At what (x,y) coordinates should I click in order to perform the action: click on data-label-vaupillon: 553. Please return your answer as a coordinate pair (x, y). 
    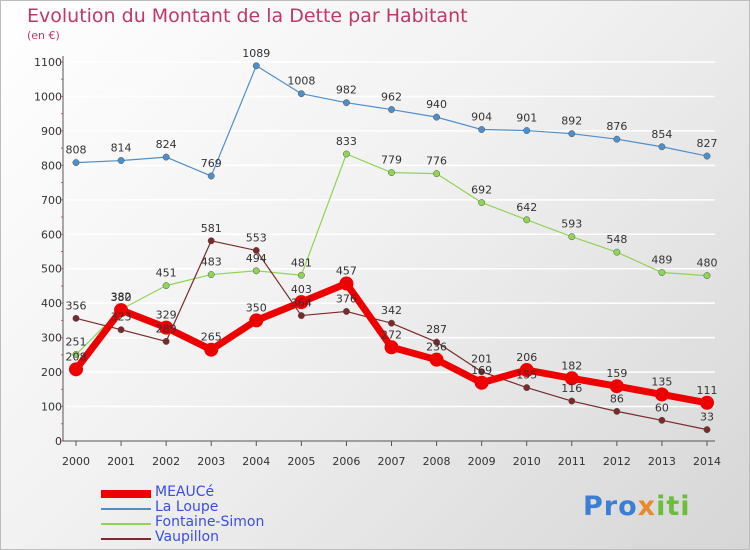
    Looking at the image, I should click on (256, 237).